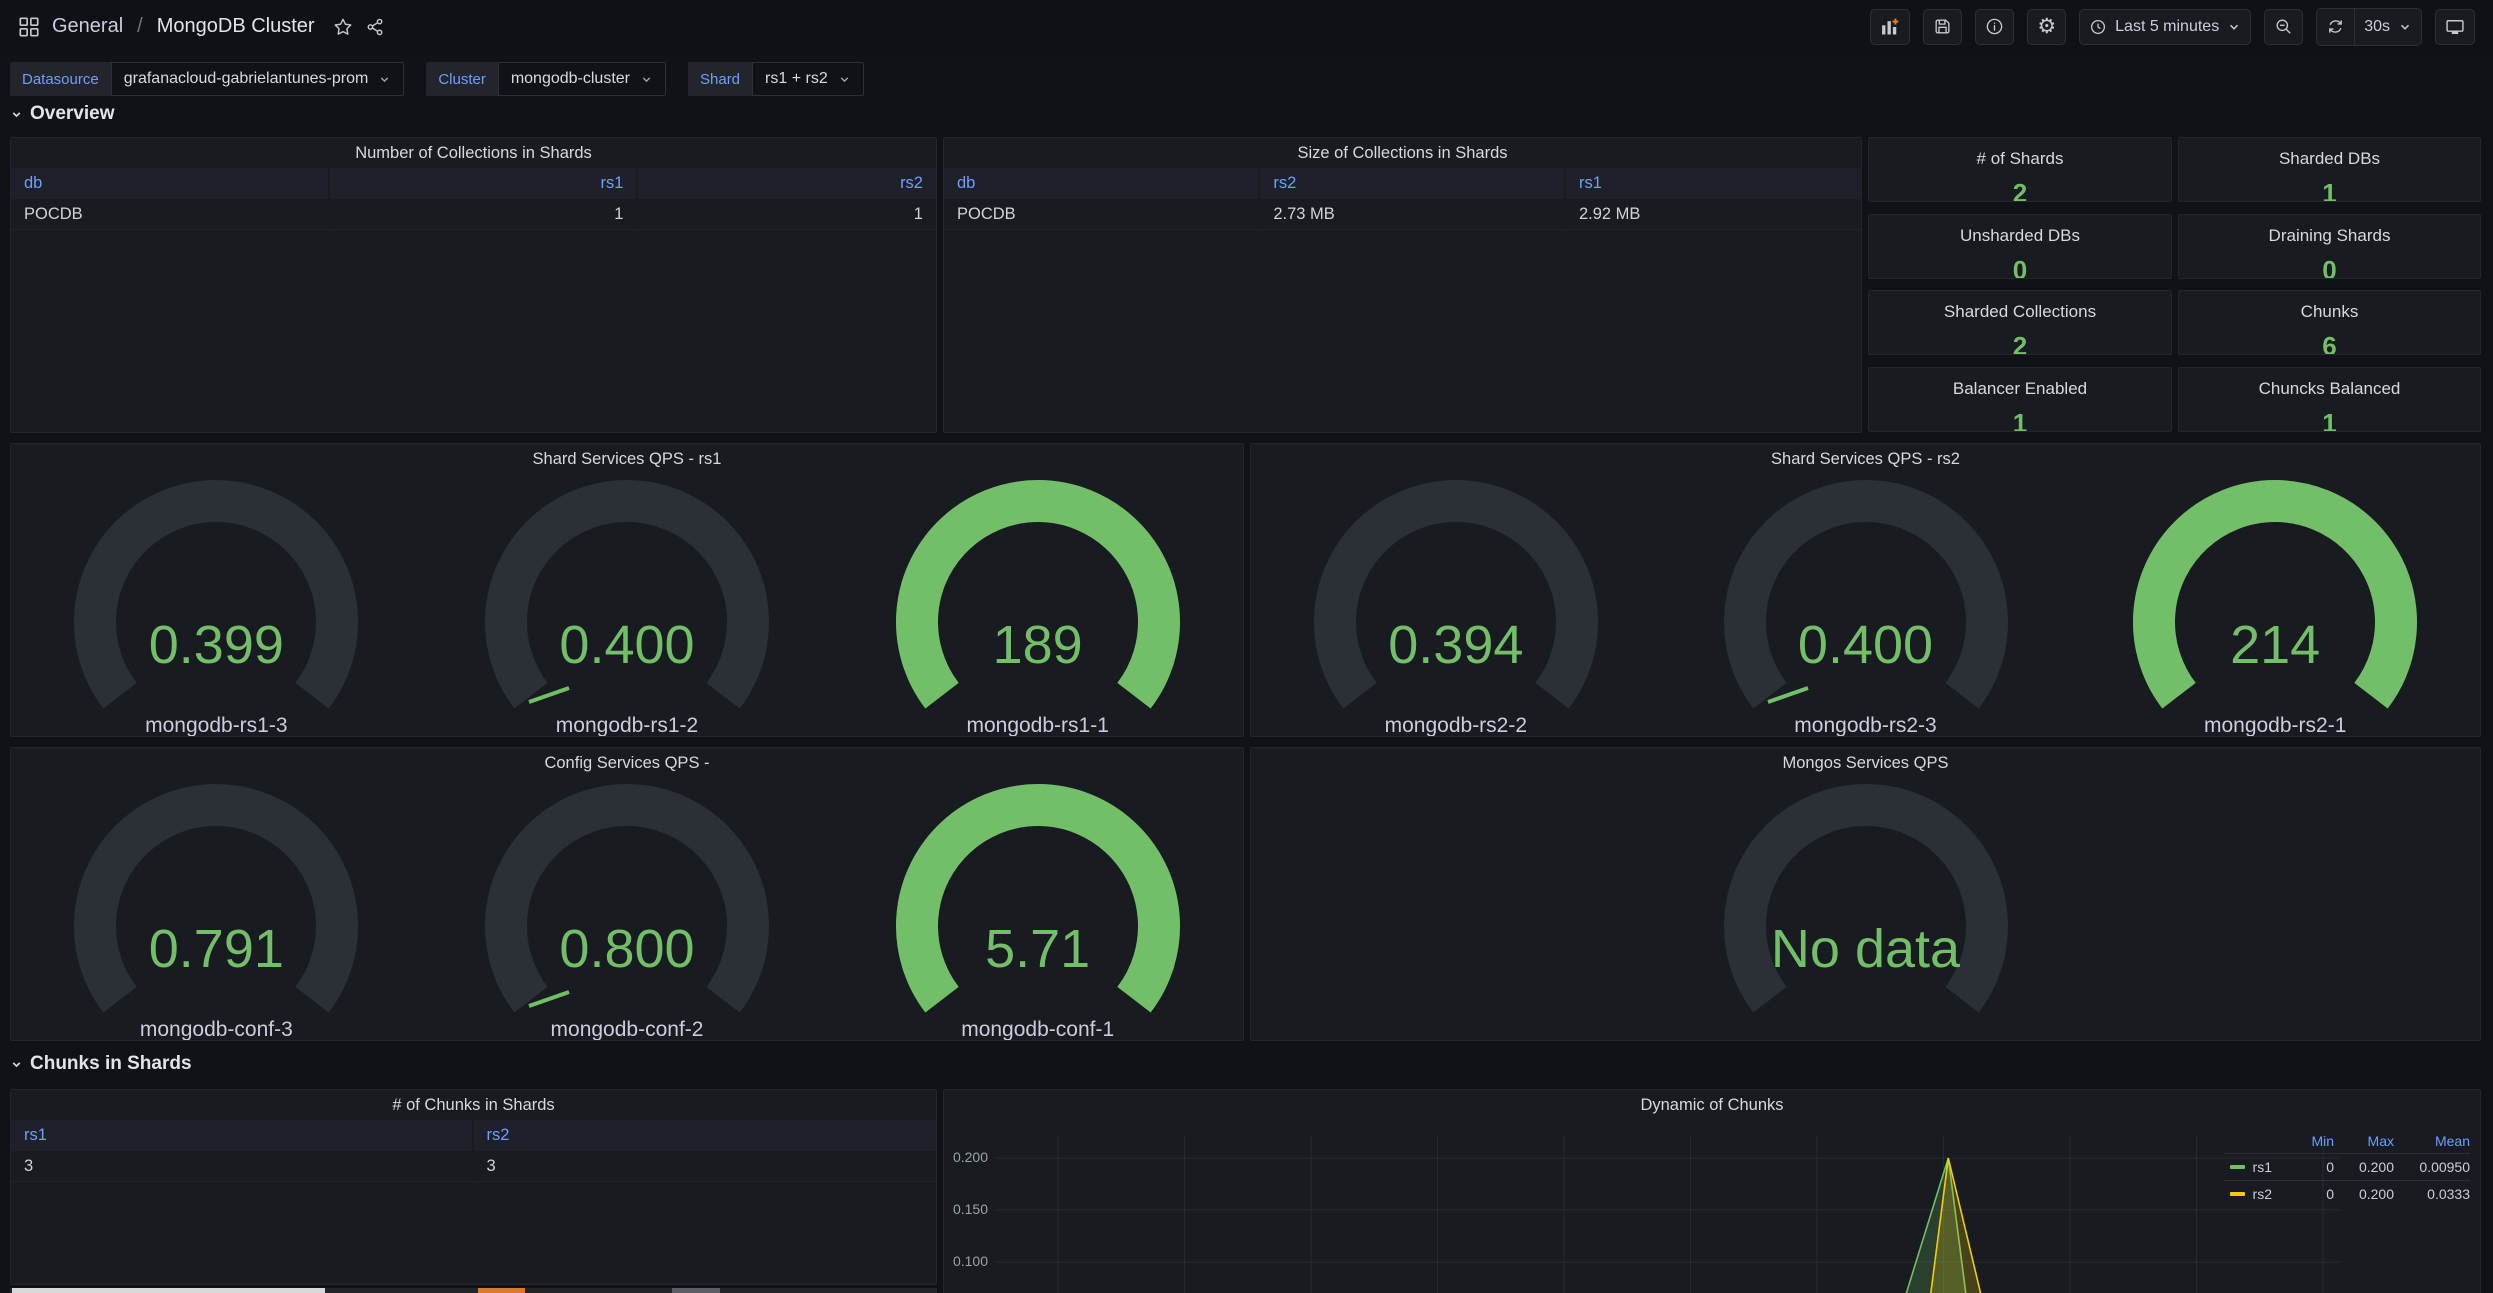 This screenshot has height=1293, width=2493. I want to click on dashboard-info-button, so click(1995, 26).